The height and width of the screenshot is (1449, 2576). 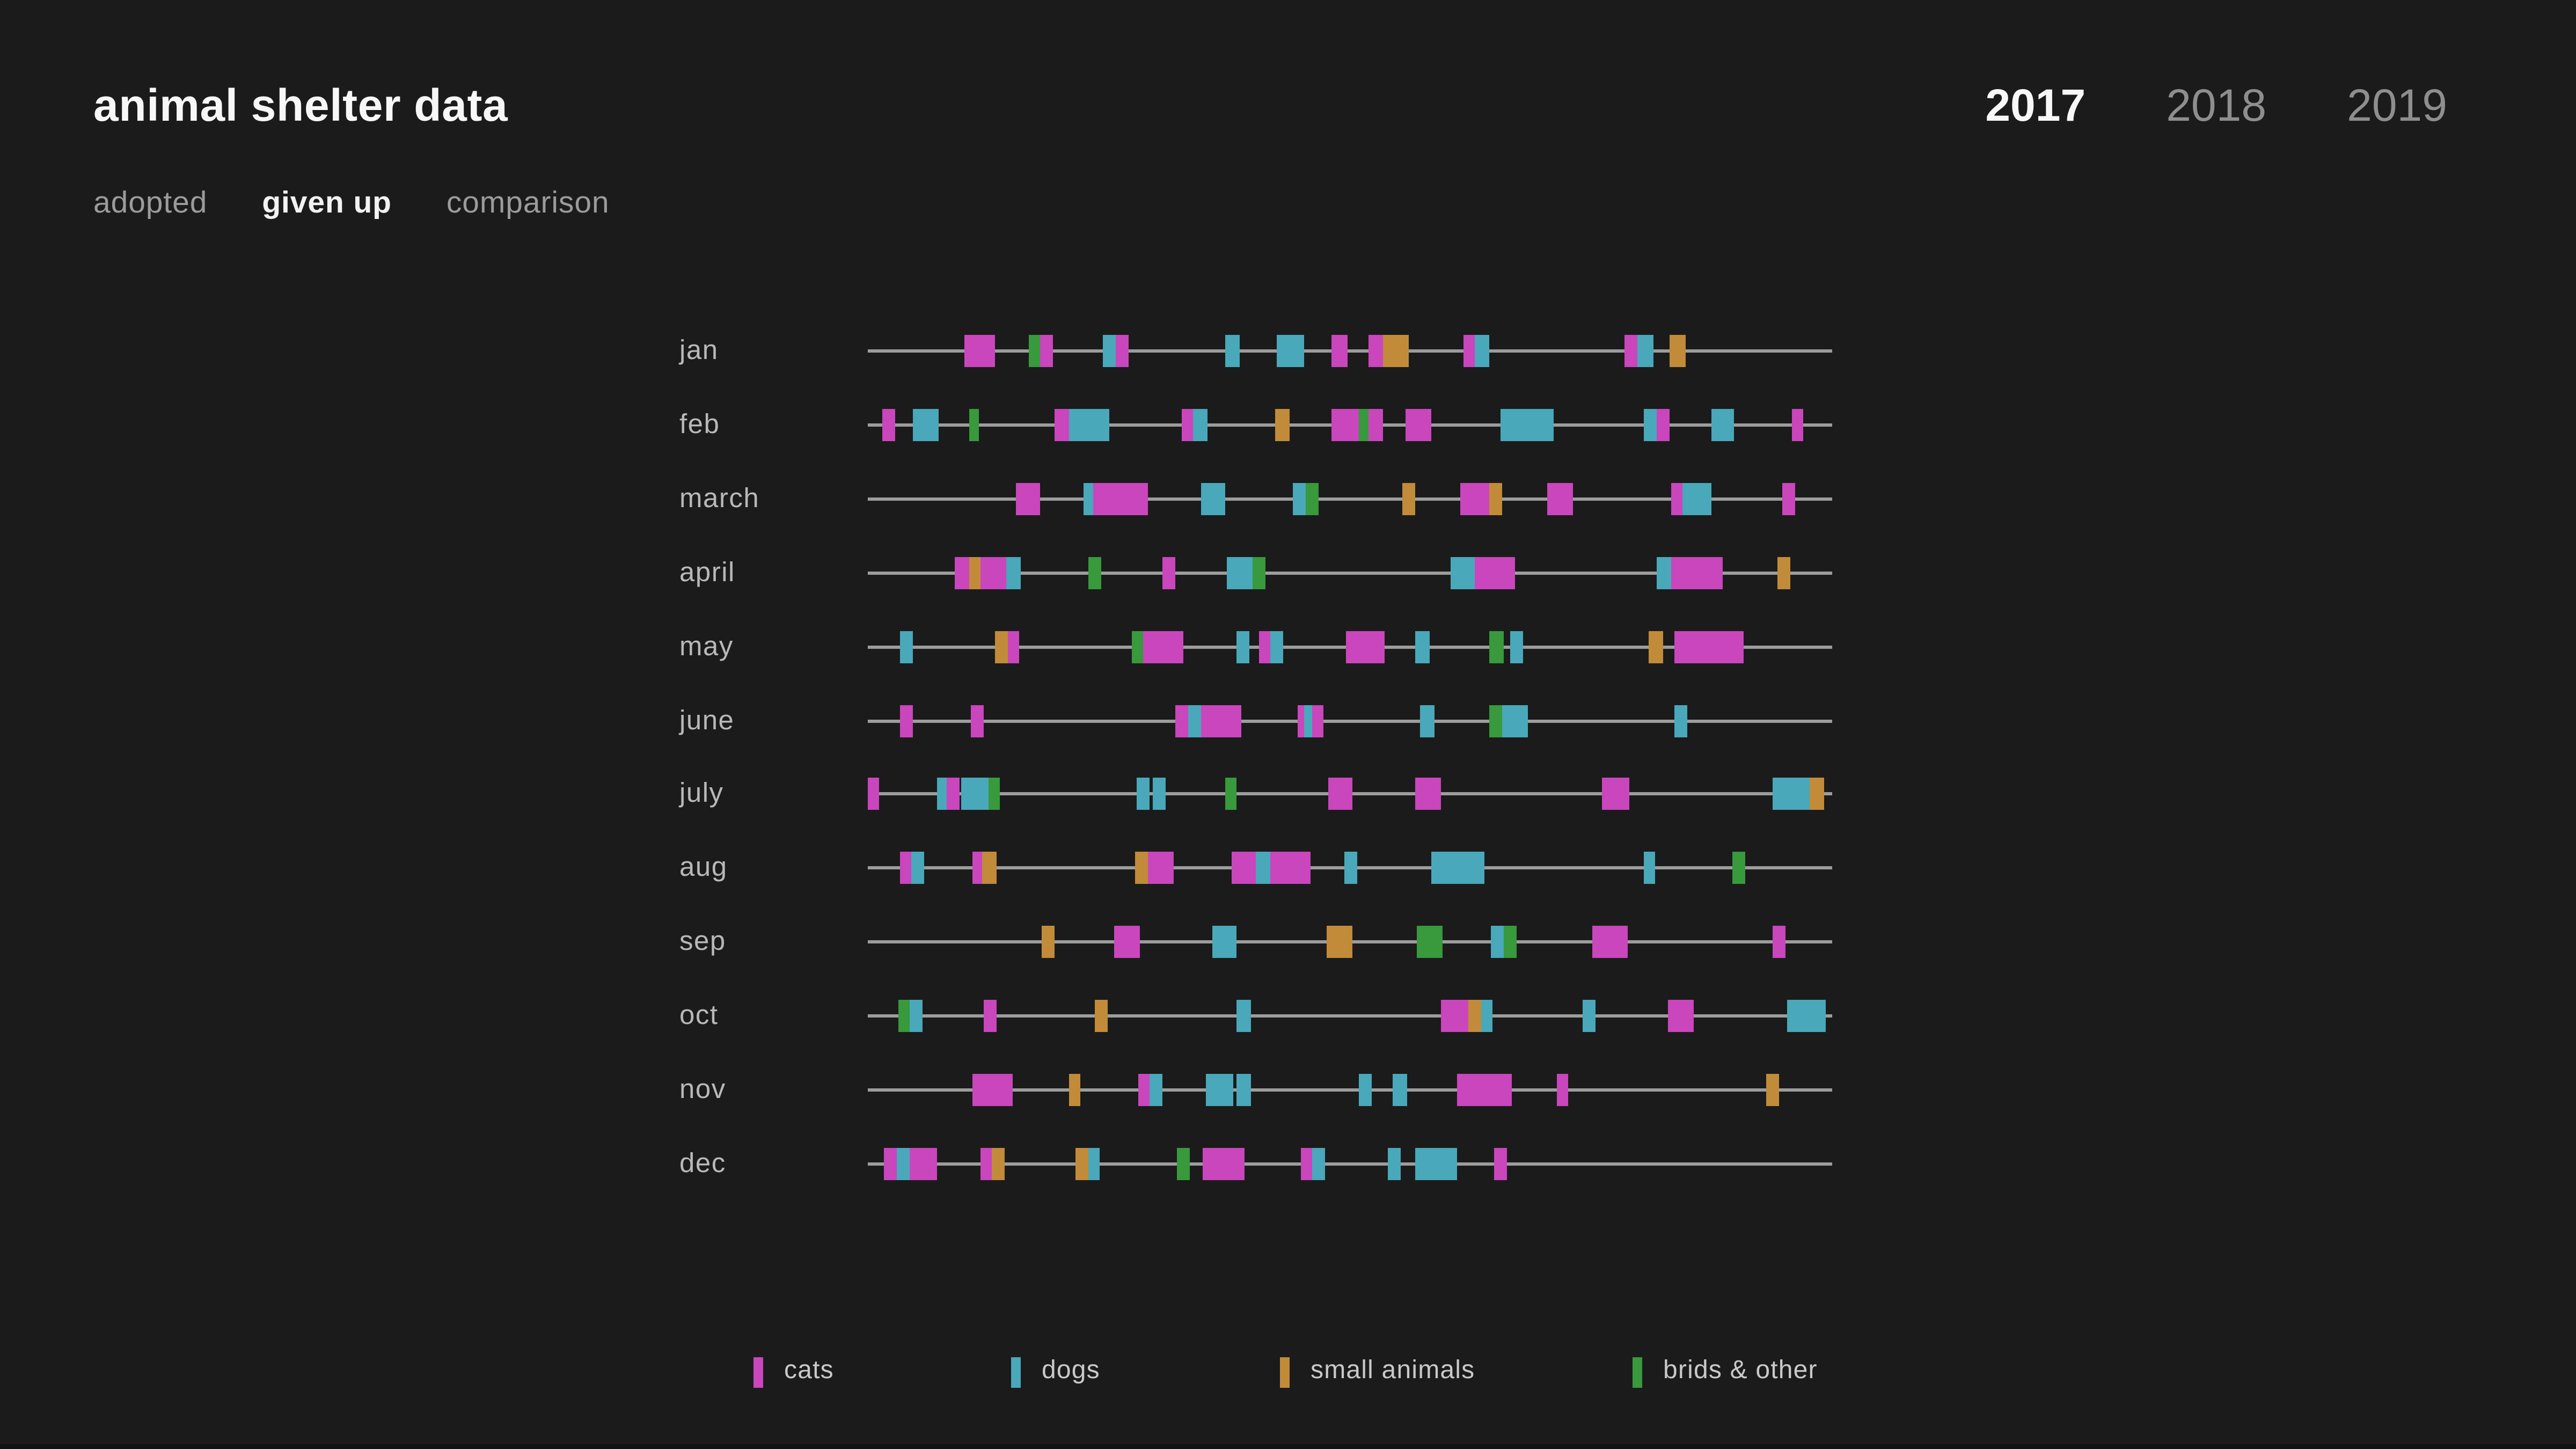 What do you see at coordinates (1350, 1164) in the screenshot?
I see `timeline-axis-dec` at bounding box center [1350, 1164].